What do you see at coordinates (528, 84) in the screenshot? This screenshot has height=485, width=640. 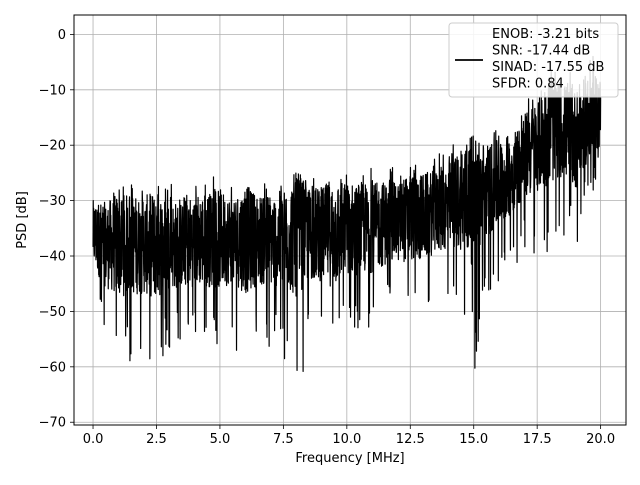 I see `legend-entry-line: SFDR: 0.84` at bounding box center [528, 84].